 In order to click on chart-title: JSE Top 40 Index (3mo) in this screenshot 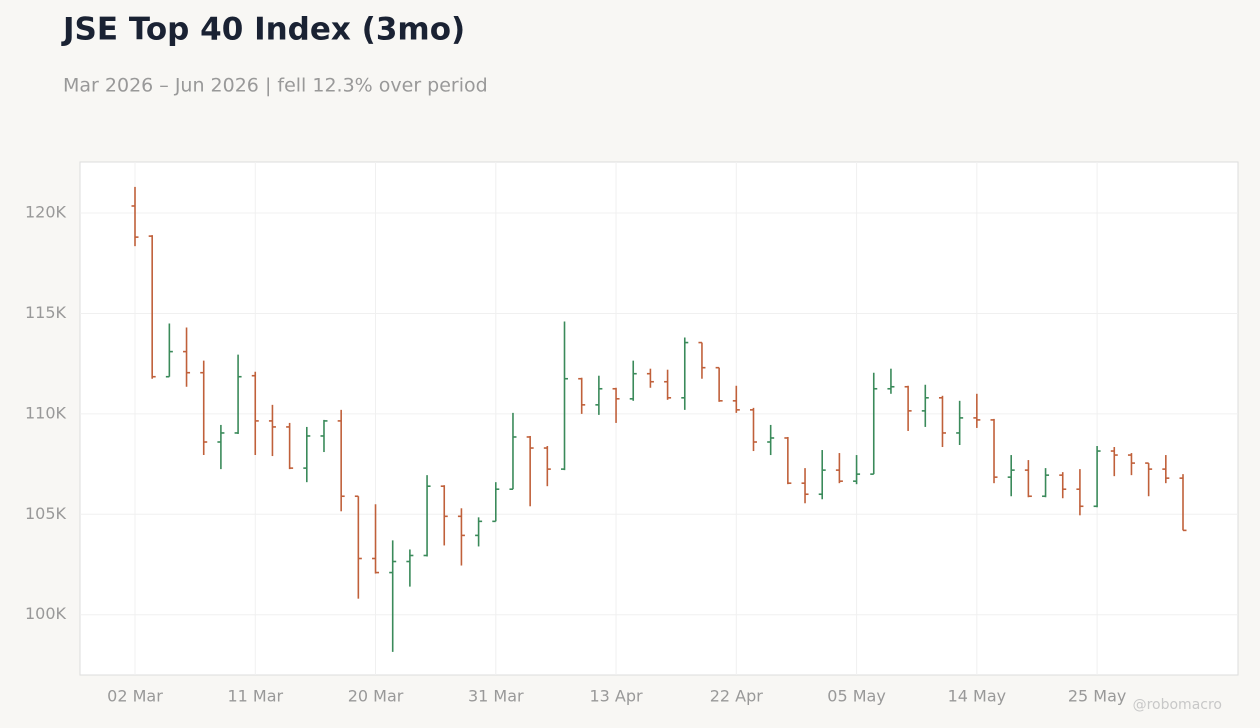, I will do `click(263, 30)`.